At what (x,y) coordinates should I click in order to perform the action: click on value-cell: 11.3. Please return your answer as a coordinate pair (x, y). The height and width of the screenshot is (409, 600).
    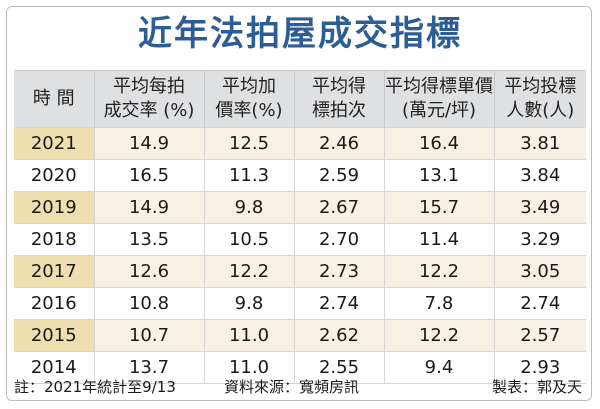
    Looking at the image, I should click on (248, 175).